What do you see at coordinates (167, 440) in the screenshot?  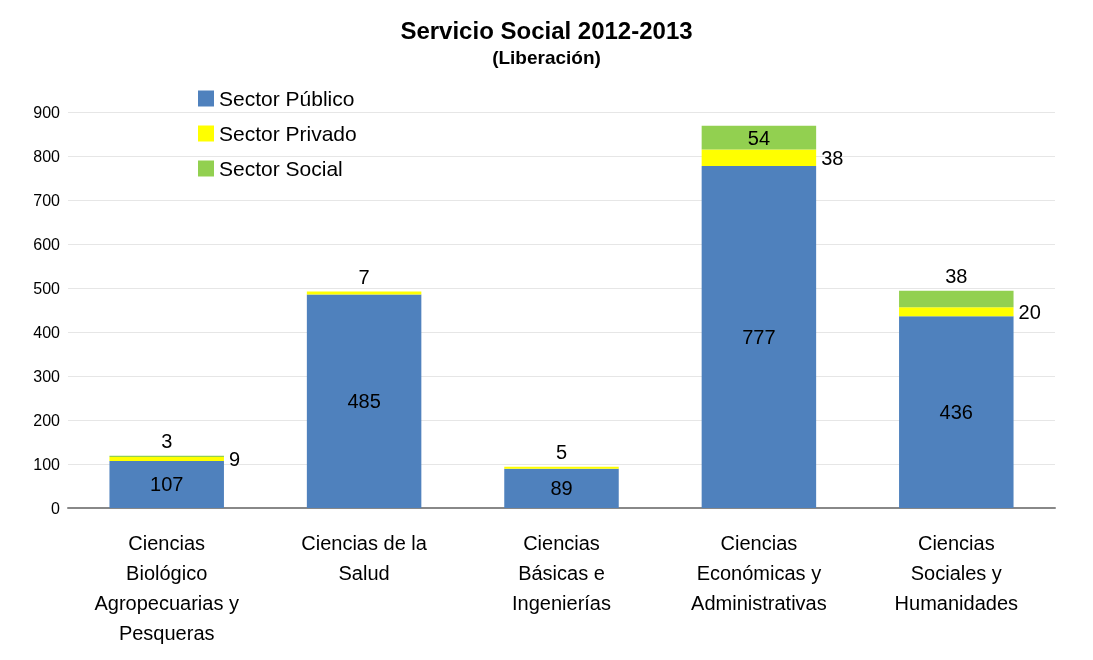 I see `data-label: 3` at bounding box center [167, 440].